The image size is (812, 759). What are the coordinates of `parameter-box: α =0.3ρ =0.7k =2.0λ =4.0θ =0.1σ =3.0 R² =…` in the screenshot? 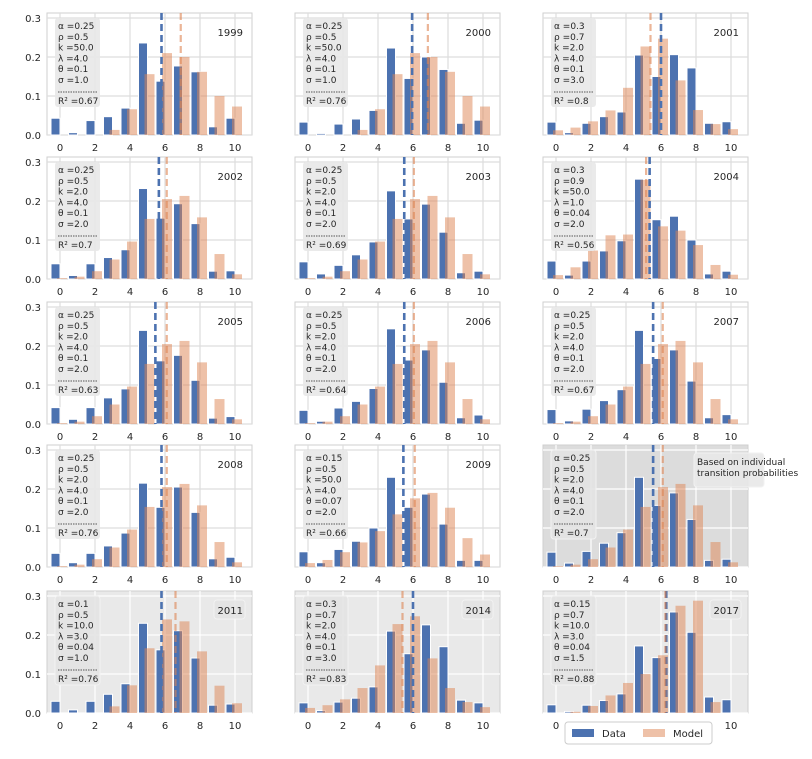 It's located at (325, 640).